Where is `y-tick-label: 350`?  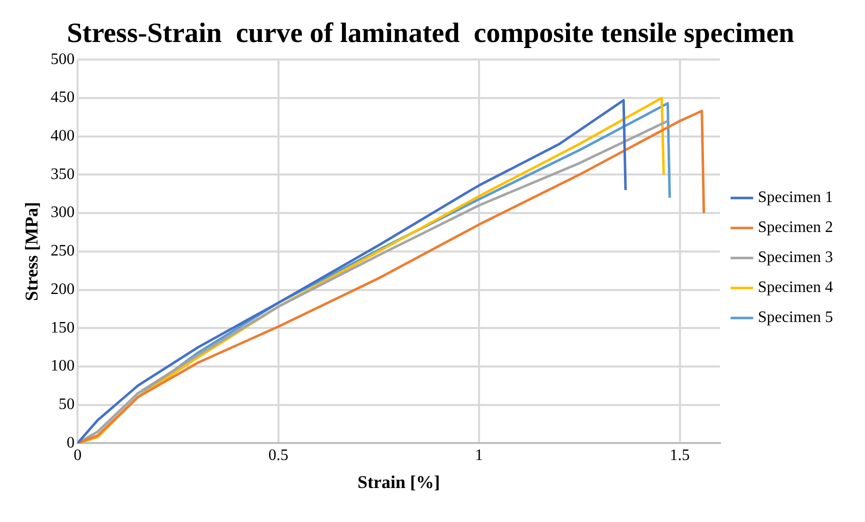 y-tick-label: 350 is located at coordinates (62, 174).